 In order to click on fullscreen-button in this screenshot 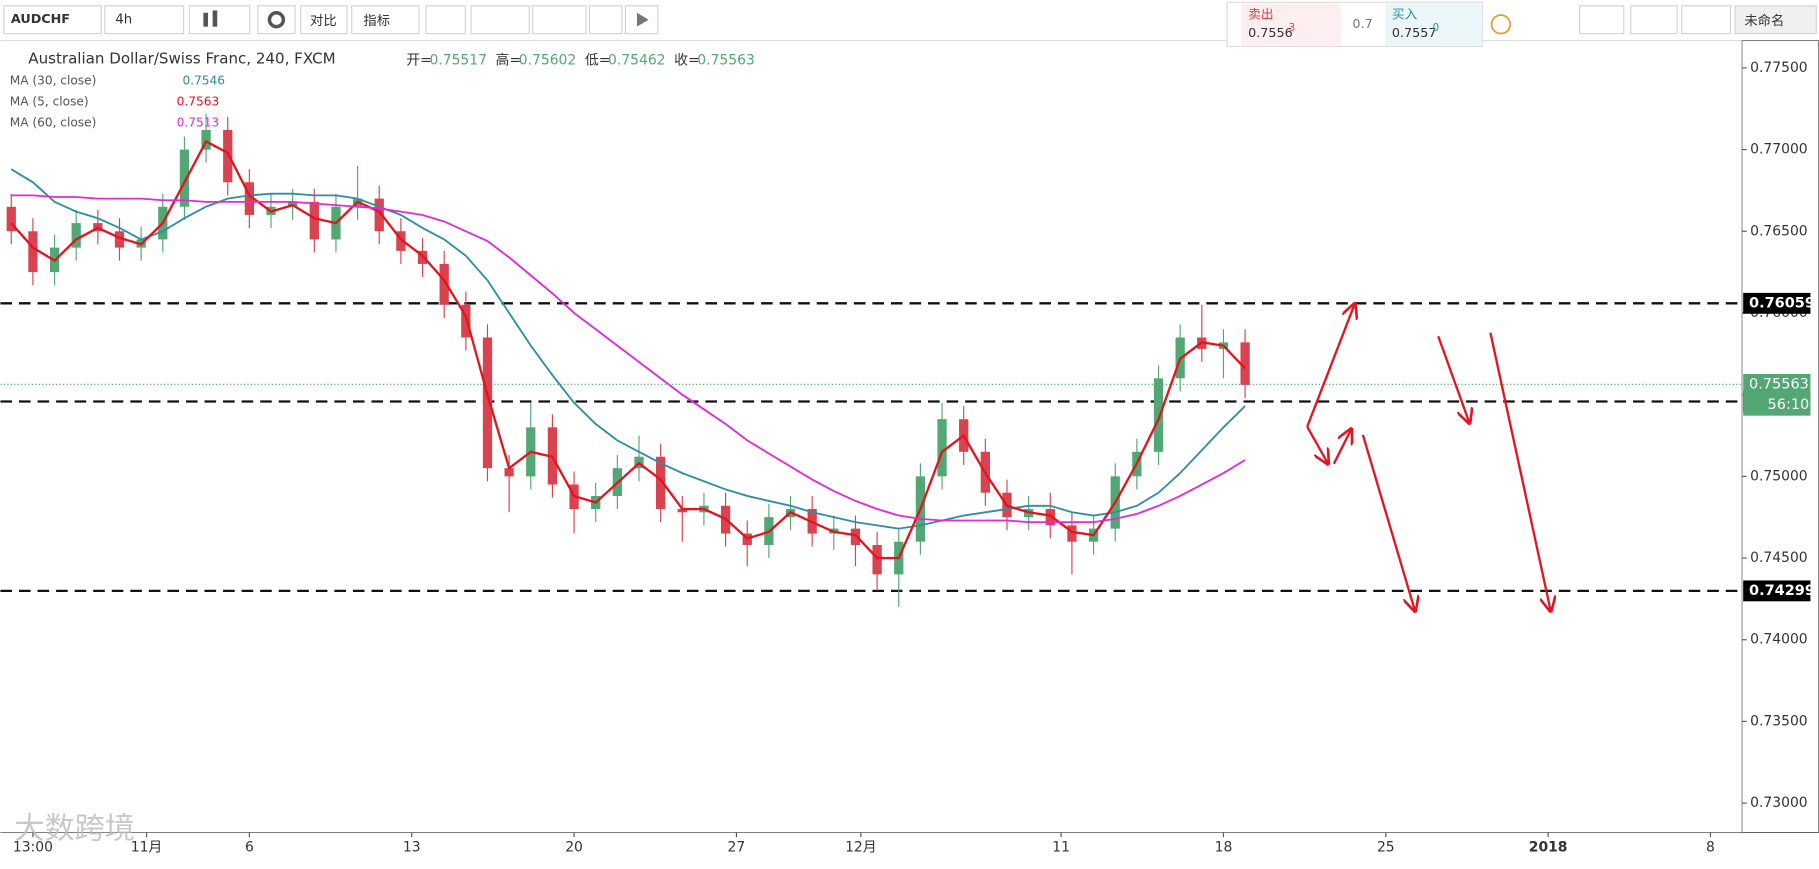, I will do `click(605, 20)`.